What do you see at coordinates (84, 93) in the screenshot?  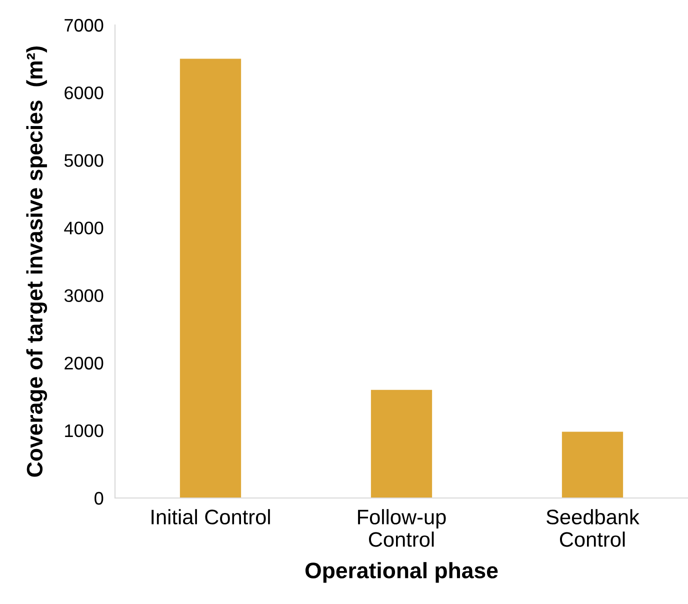 I see `y-tick-label: 6000` at bounding box center [84, 93].